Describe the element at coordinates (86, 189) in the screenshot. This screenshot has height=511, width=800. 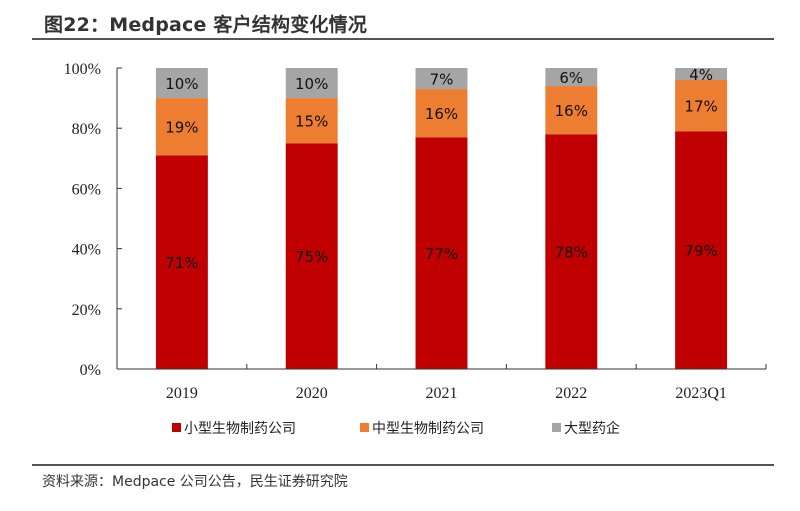
I see `y-tick-label: 60%` at that location.